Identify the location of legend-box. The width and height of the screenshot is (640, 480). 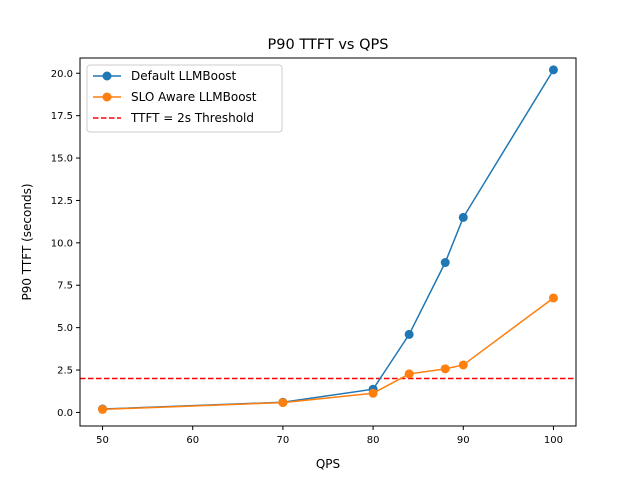
(184, 98).